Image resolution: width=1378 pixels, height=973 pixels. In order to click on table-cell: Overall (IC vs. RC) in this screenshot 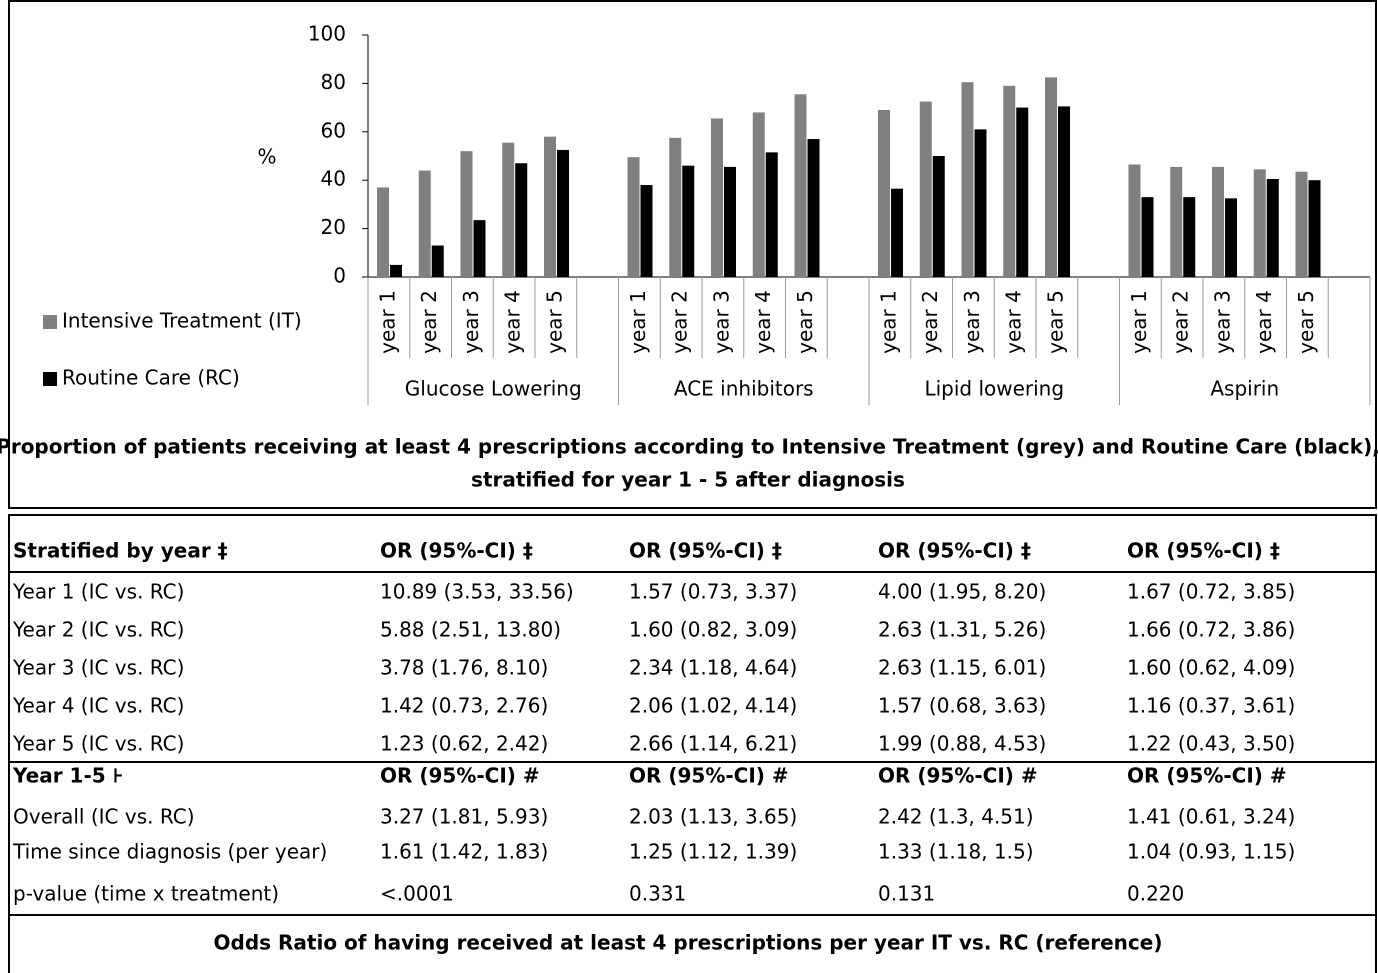, I will do `click(104, 817)`.